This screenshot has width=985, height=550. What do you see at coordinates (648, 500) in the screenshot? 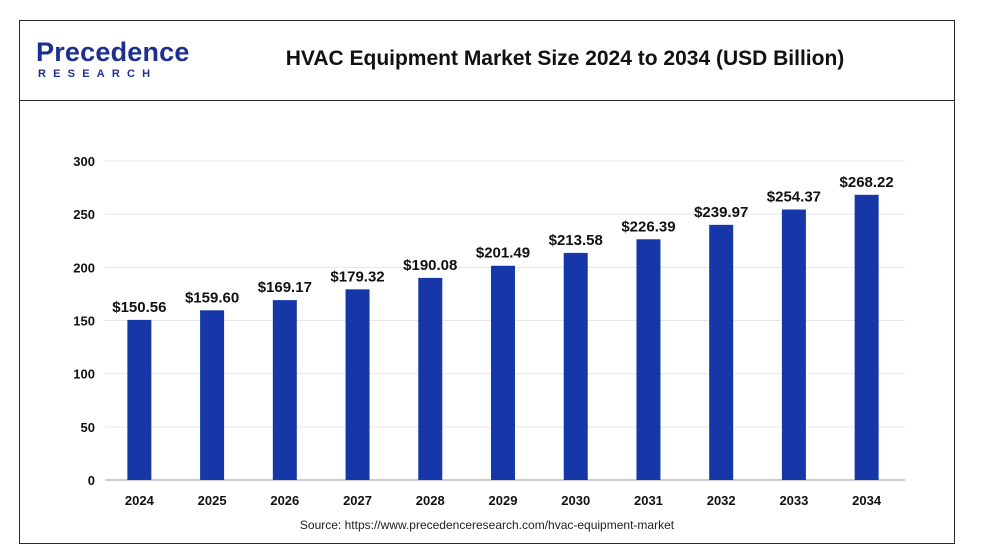
I see `x-tick-label: 2031` at bounding box center [648, 500].